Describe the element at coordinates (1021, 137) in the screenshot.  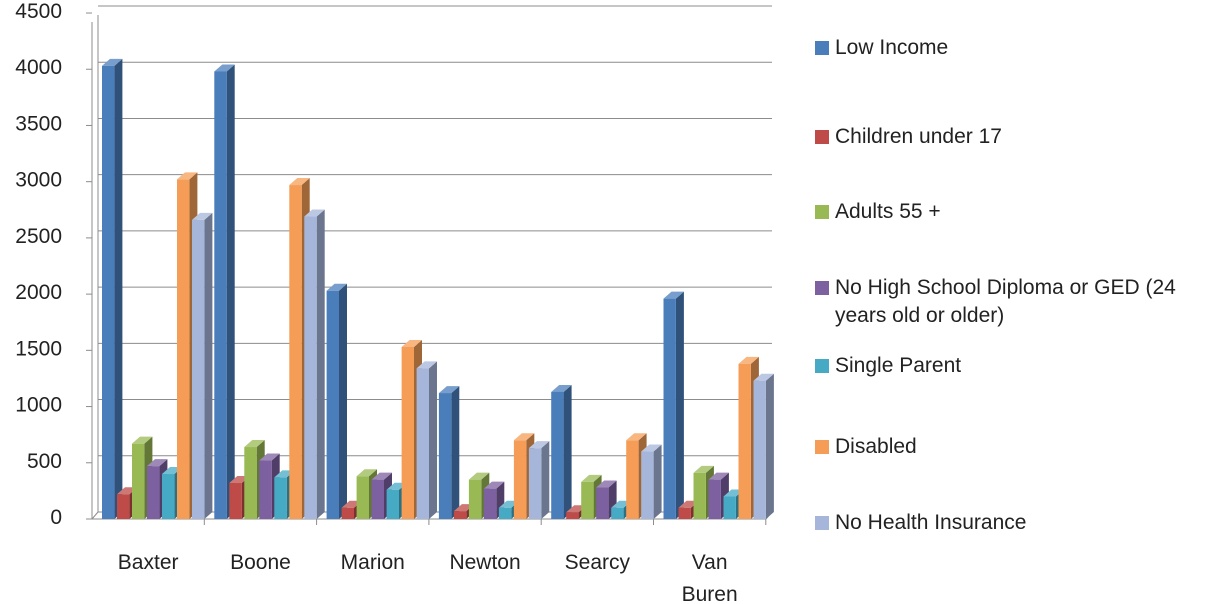
I see `legend-item: Children under 17` at that location.